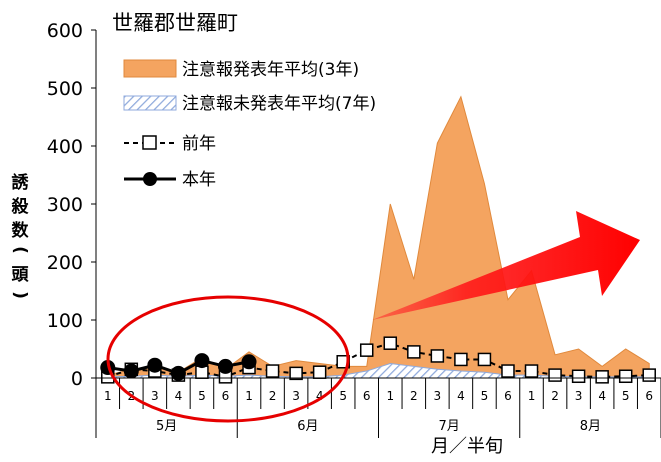  I want to click on trend-arrow, so click(506, 265).